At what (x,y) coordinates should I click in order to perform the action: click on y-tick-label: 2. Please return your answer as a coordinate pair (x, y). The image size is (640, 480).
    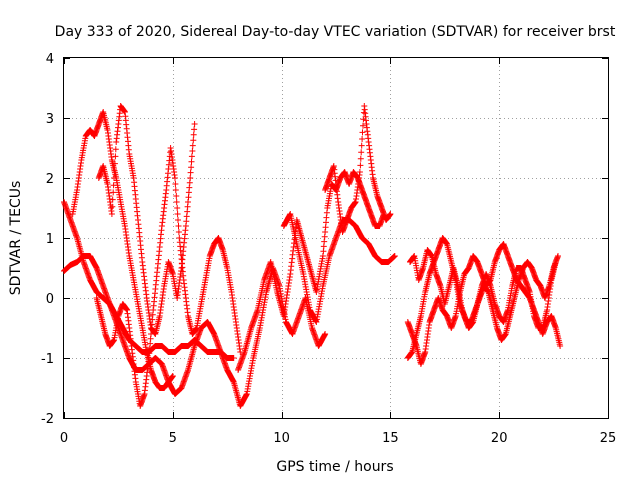
    Looking at the image, I should click on (50, 179).